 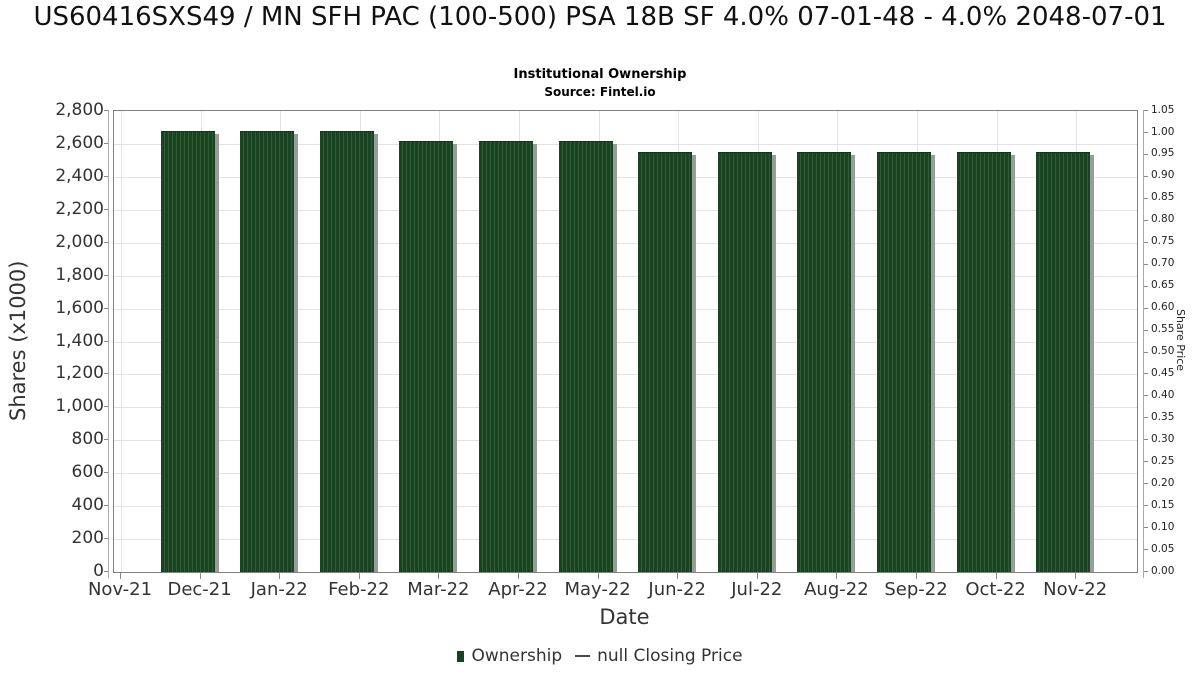 What do you see at coordinates (600, 656) in the screenshot?
I see `legend: Ownership null Closing Price` at bounding box center [600, 656].